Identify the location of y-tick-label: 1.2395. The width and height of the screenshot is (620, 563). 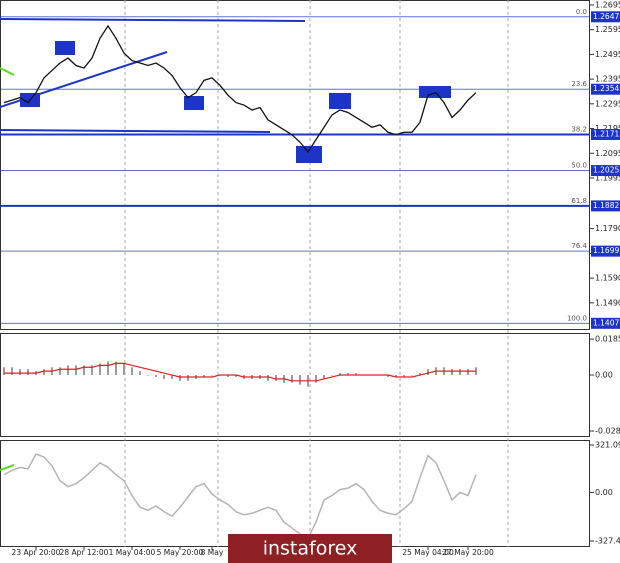
(607, 79).